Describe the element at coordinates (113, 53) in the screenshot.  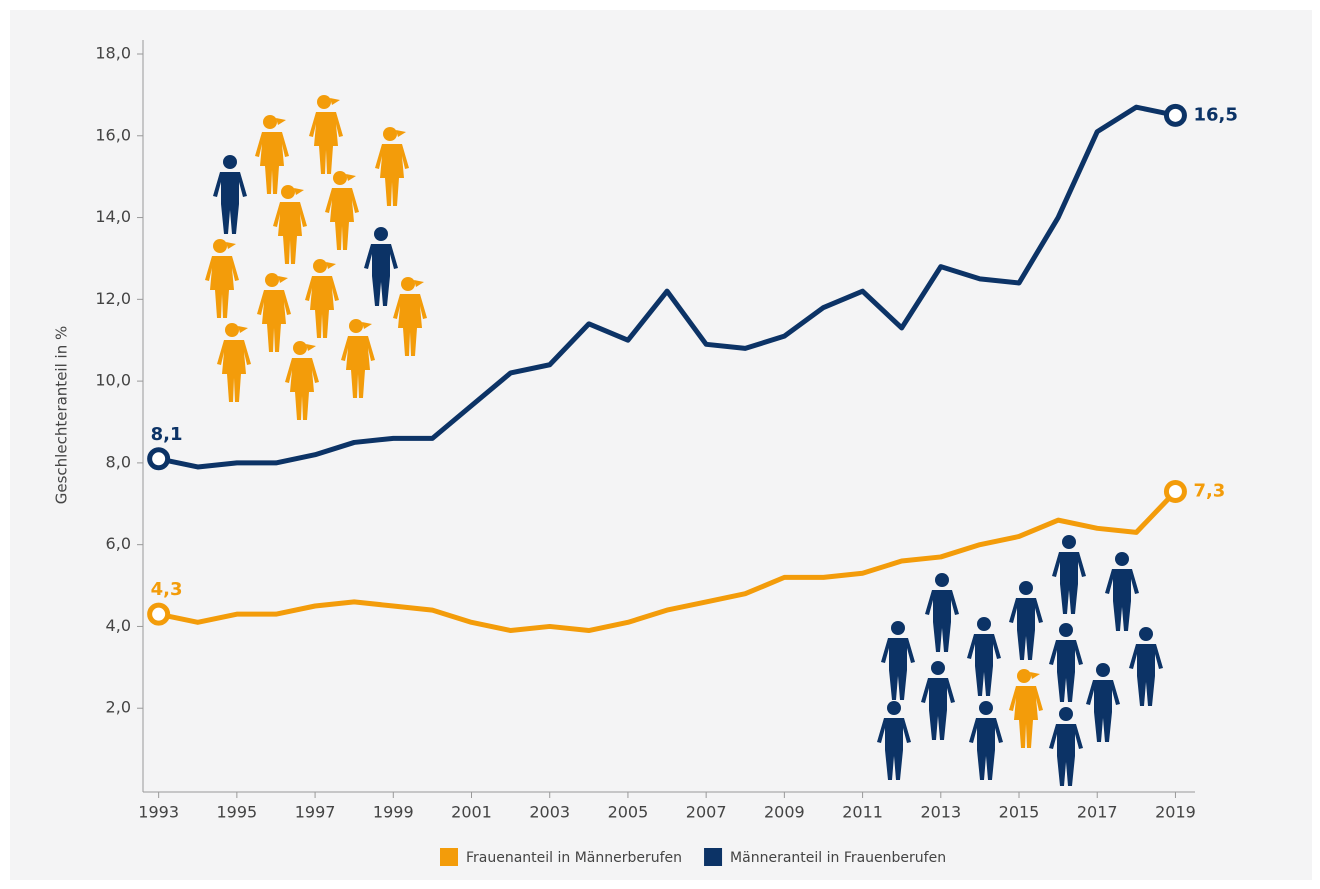
I see `y-tick-label: 18,0` at that location.